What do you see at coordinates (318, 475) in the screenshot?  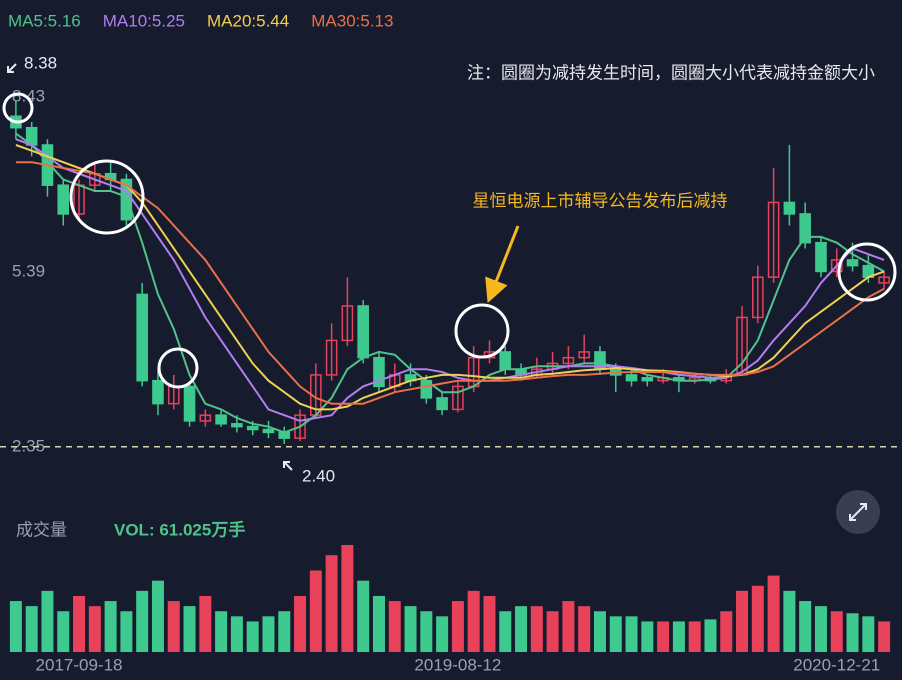 I see `low-label: 2.40` at bounding box center [318, 475].